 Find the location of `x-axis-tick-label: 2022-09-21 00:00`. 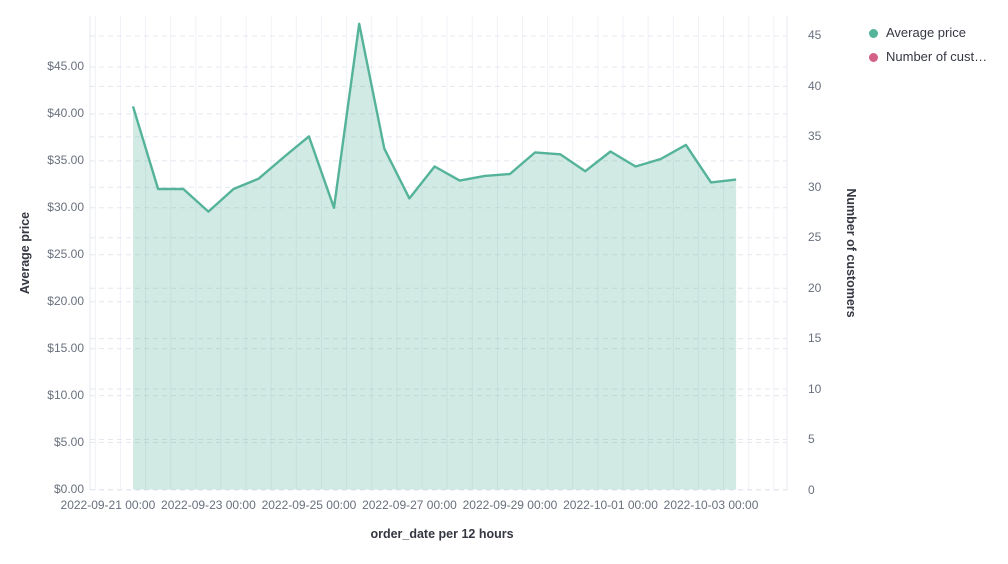

x-axis-tick-label: 2022-09-21 00:00 is located at coordinates (108, 505).